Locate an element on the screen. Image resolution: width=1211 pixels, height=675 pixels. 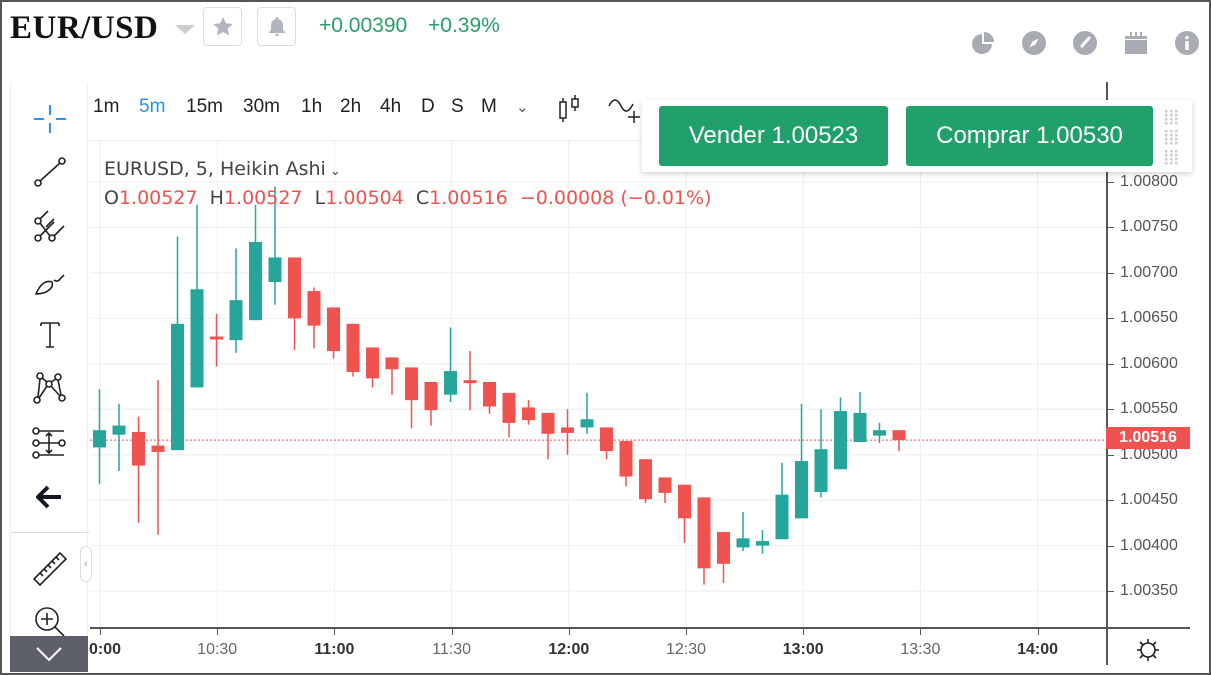
pattern-tool is located at coordinates (50, 389).